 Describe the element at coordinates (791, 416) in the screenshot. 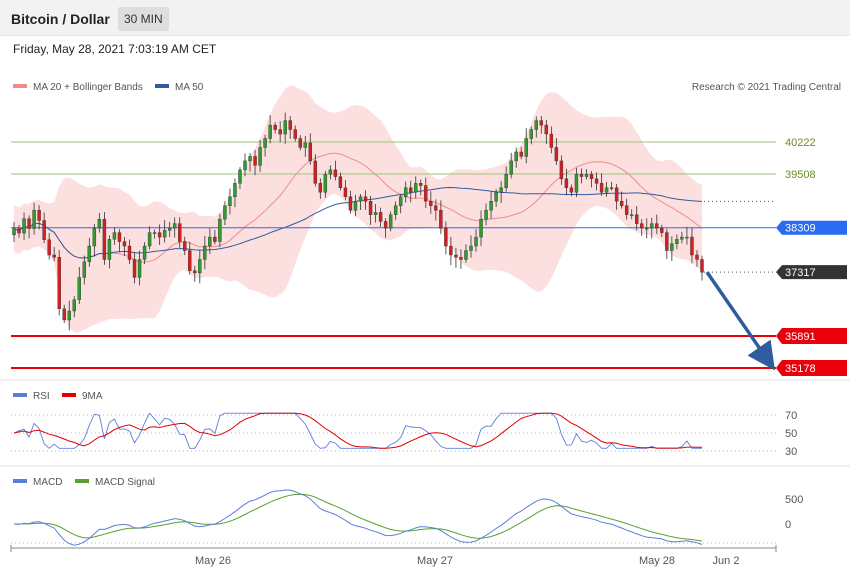

I see `rsi-tick-label: 70` at that location.